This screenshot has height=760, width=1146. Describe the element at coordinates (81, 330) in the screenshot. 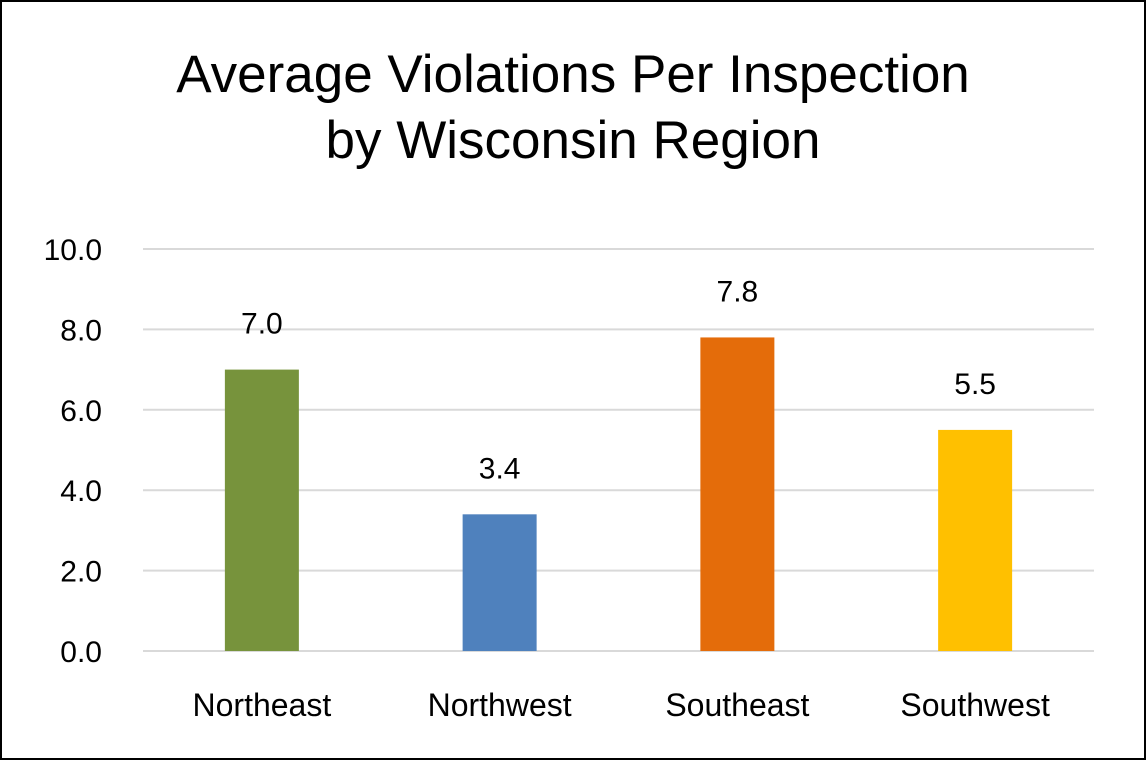

I see `y-tick-label: 8.0` at that location.